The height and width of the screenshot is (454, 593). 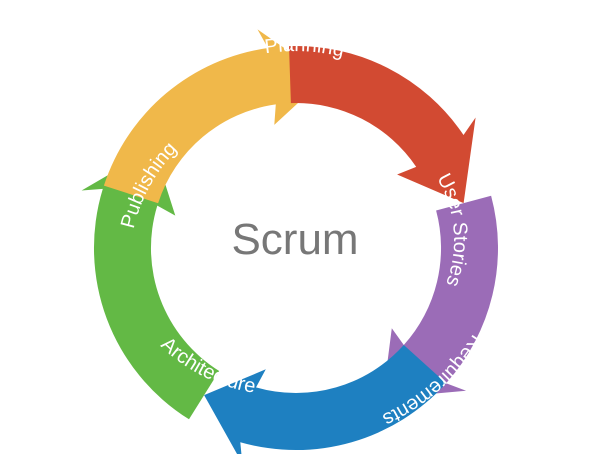 I want to click on arrow-architecture, so click(x=440, y=297).